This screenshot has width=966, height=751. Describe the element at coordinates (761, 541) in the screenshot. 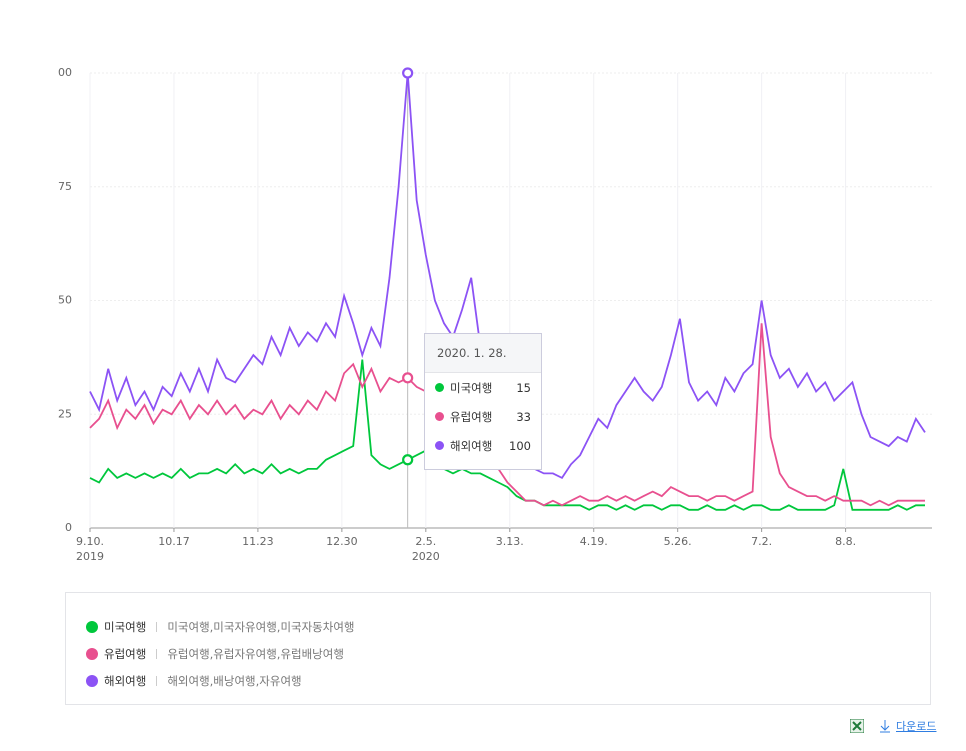

I see `x-tick-label: 7.2.` at that location.